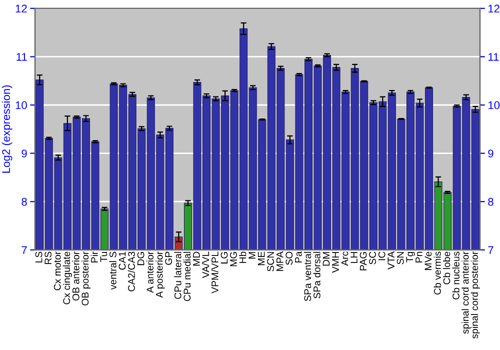 This screenshot has height=350, width=500. What do you see at coordinates (57, 270) in the screenshot?
I see `x-tick-label: Cx motor` at bounding box center [57, 270].